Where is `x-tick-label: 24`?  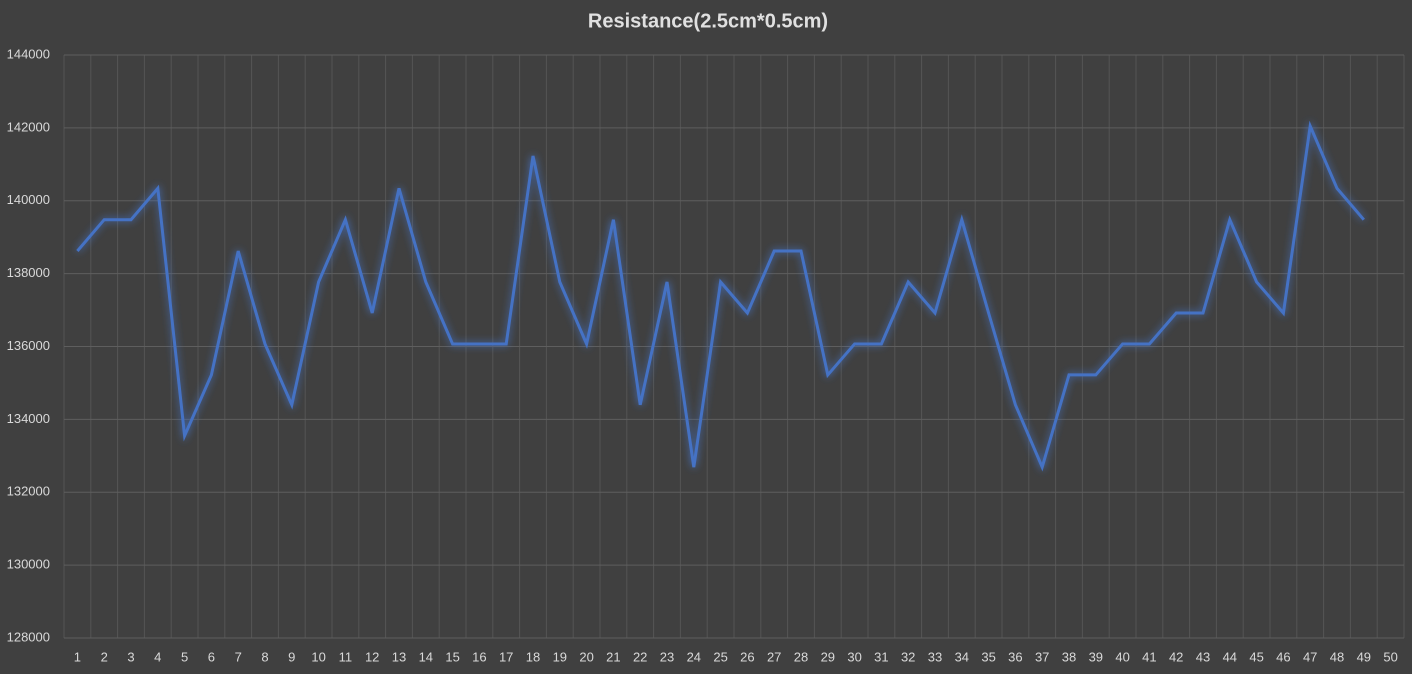 x-tick-label: 24 is located at coordinates (694, 656).